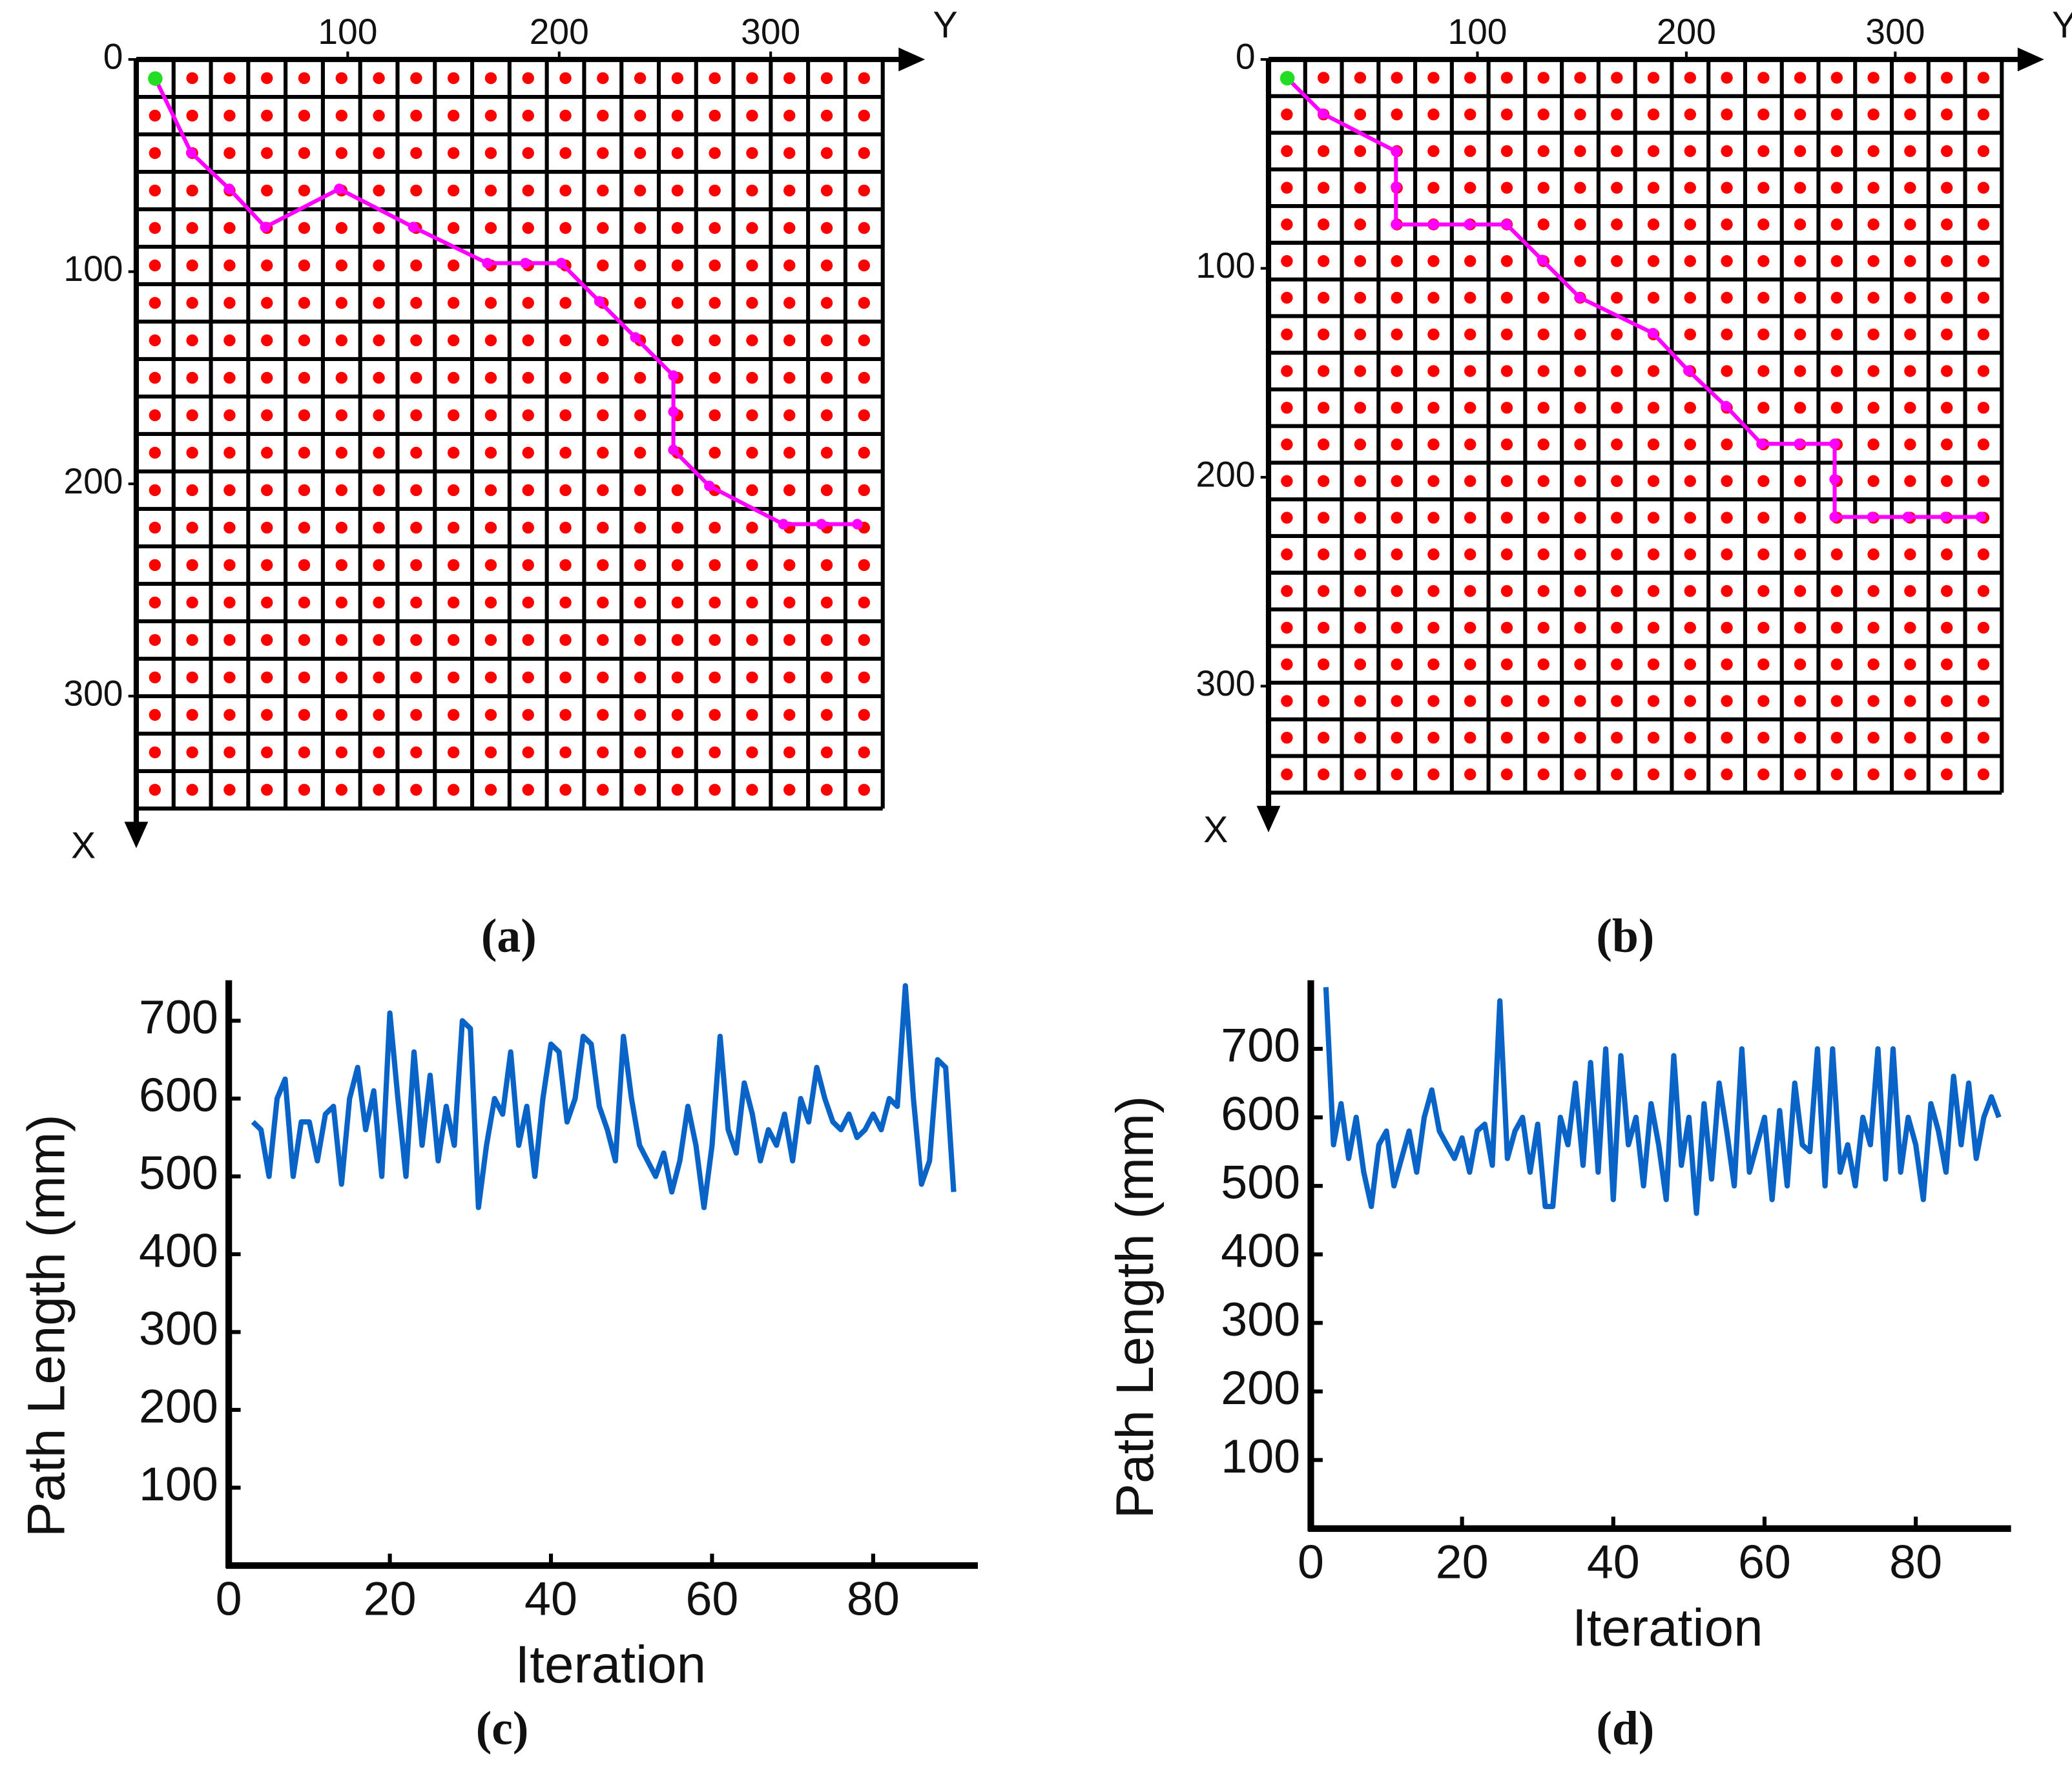 The height and width of the screenshot is (1769, 2072). Describe the element at coordinates (93, 269) in the screenshot. I see `y-tick-label: 100` at that location.